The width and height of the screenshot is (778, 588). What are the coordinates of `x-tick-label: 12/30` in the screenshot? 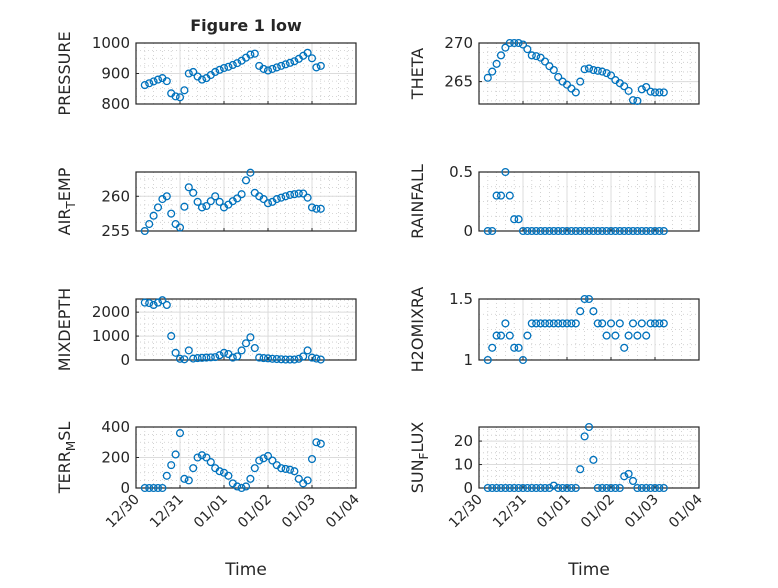 It's located at (466, 512).